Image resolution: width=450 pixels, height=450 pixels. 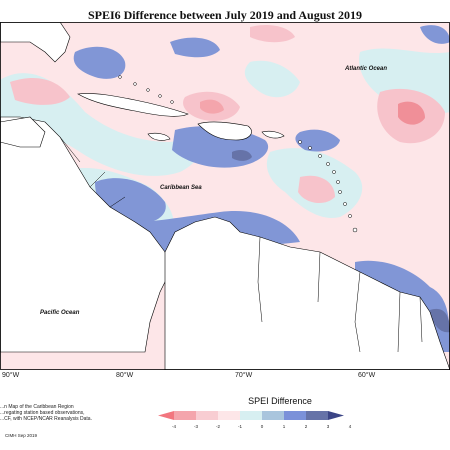 I want to click on legend-colorbar, so click(x=251, y=415).